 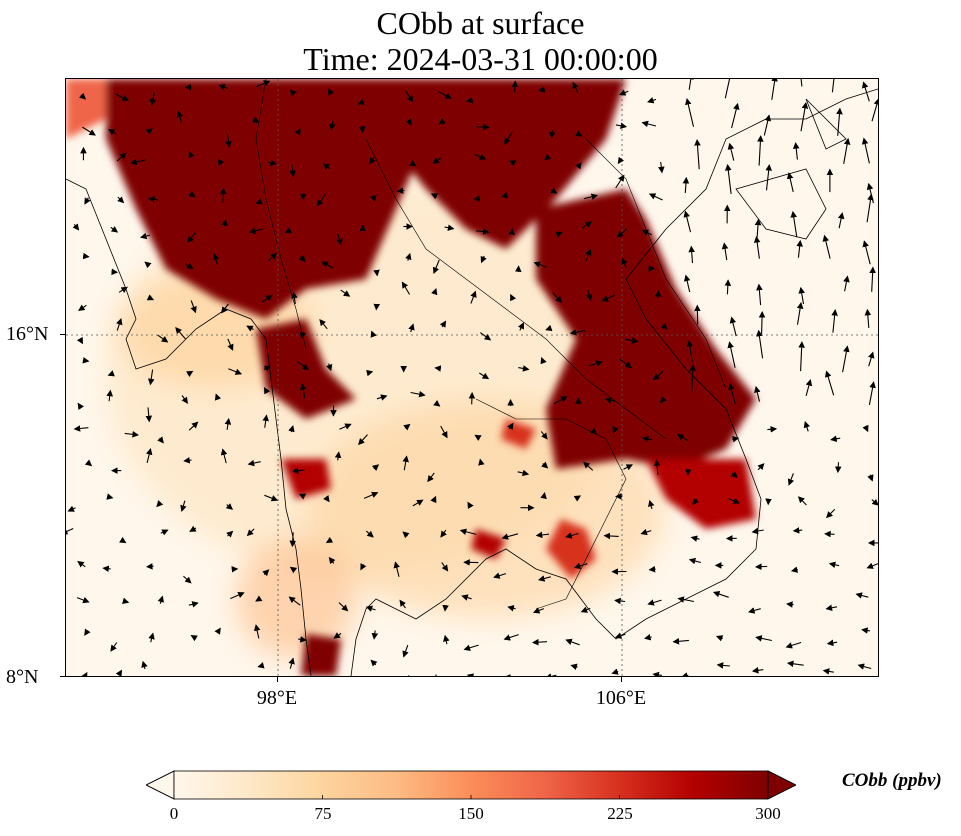 What do you see at coordinates (621, 698) in the screenshot?
I see `lon-label-106: 106°E` at bounding box center [621, 698].